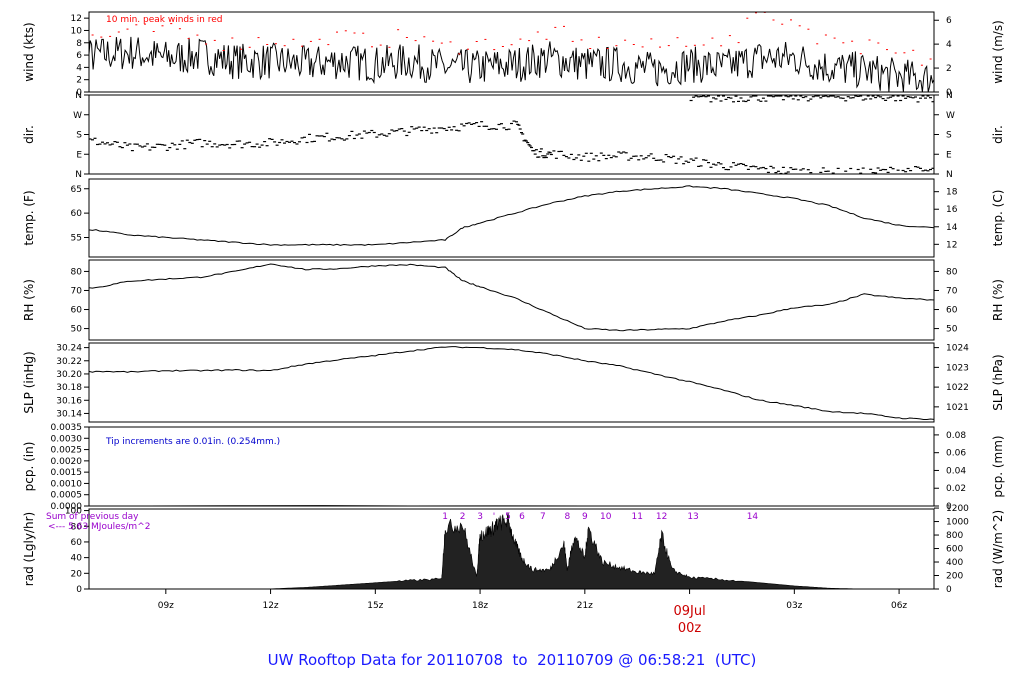  What do you see at coordinates (952, 210) in the screenshot?
I see `right-tick-label: 16` at bounding box center [952, 210].